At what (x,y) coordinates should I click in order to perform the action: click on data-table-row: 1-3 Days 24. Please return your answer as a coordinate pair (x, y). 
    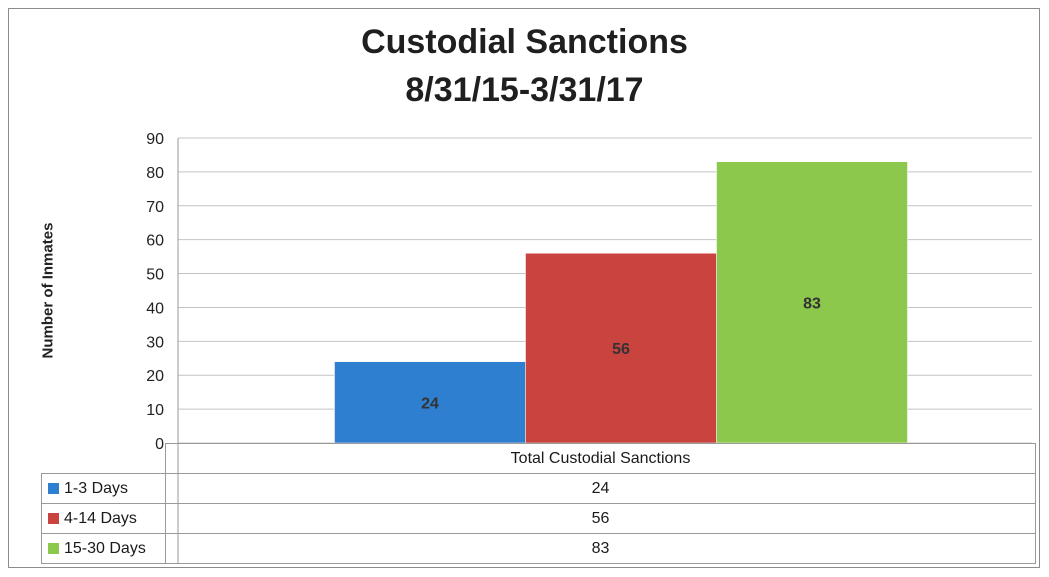
    Looking at the image, I should click on (538, 488).